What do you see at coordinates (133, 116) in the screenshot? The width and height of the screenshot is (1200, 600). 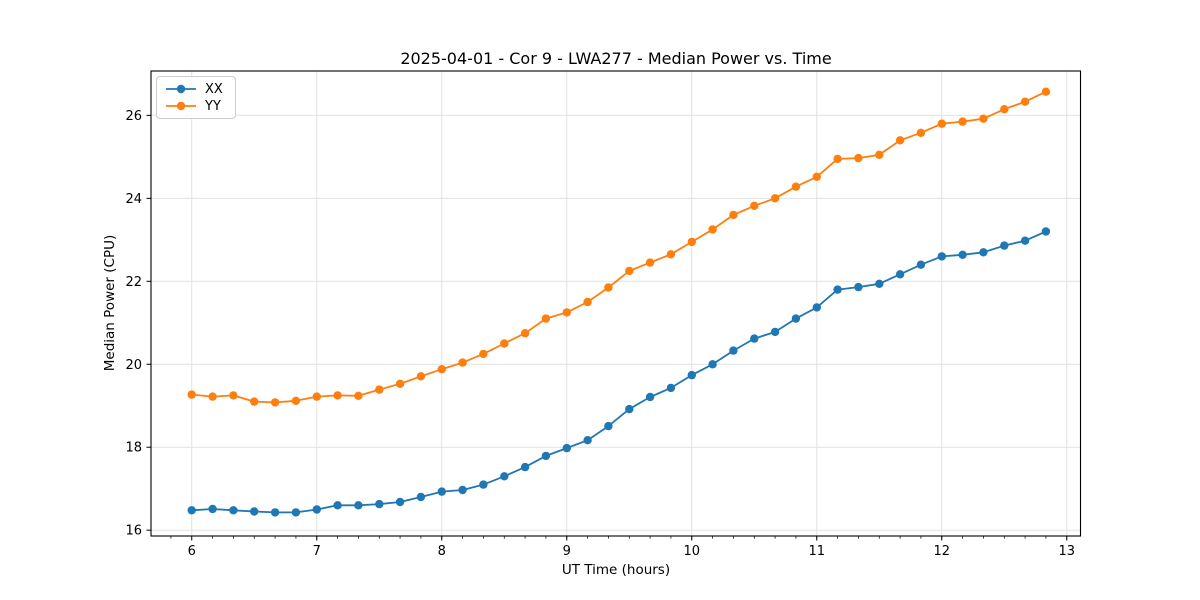 I see `y-tick-label: 26` at bounding box center [133, 116].